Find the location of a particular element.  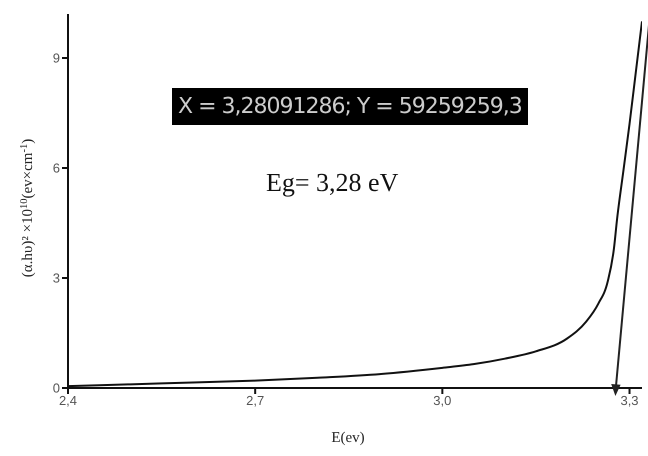

x-tick-label: 3,0 is located at coordinates (442, 400).